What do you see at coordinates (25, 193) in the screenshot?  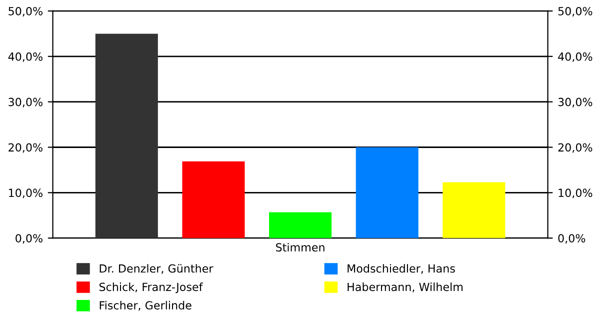 I see `y-tick-label: 10,0%` at bounding box center [25, 193].